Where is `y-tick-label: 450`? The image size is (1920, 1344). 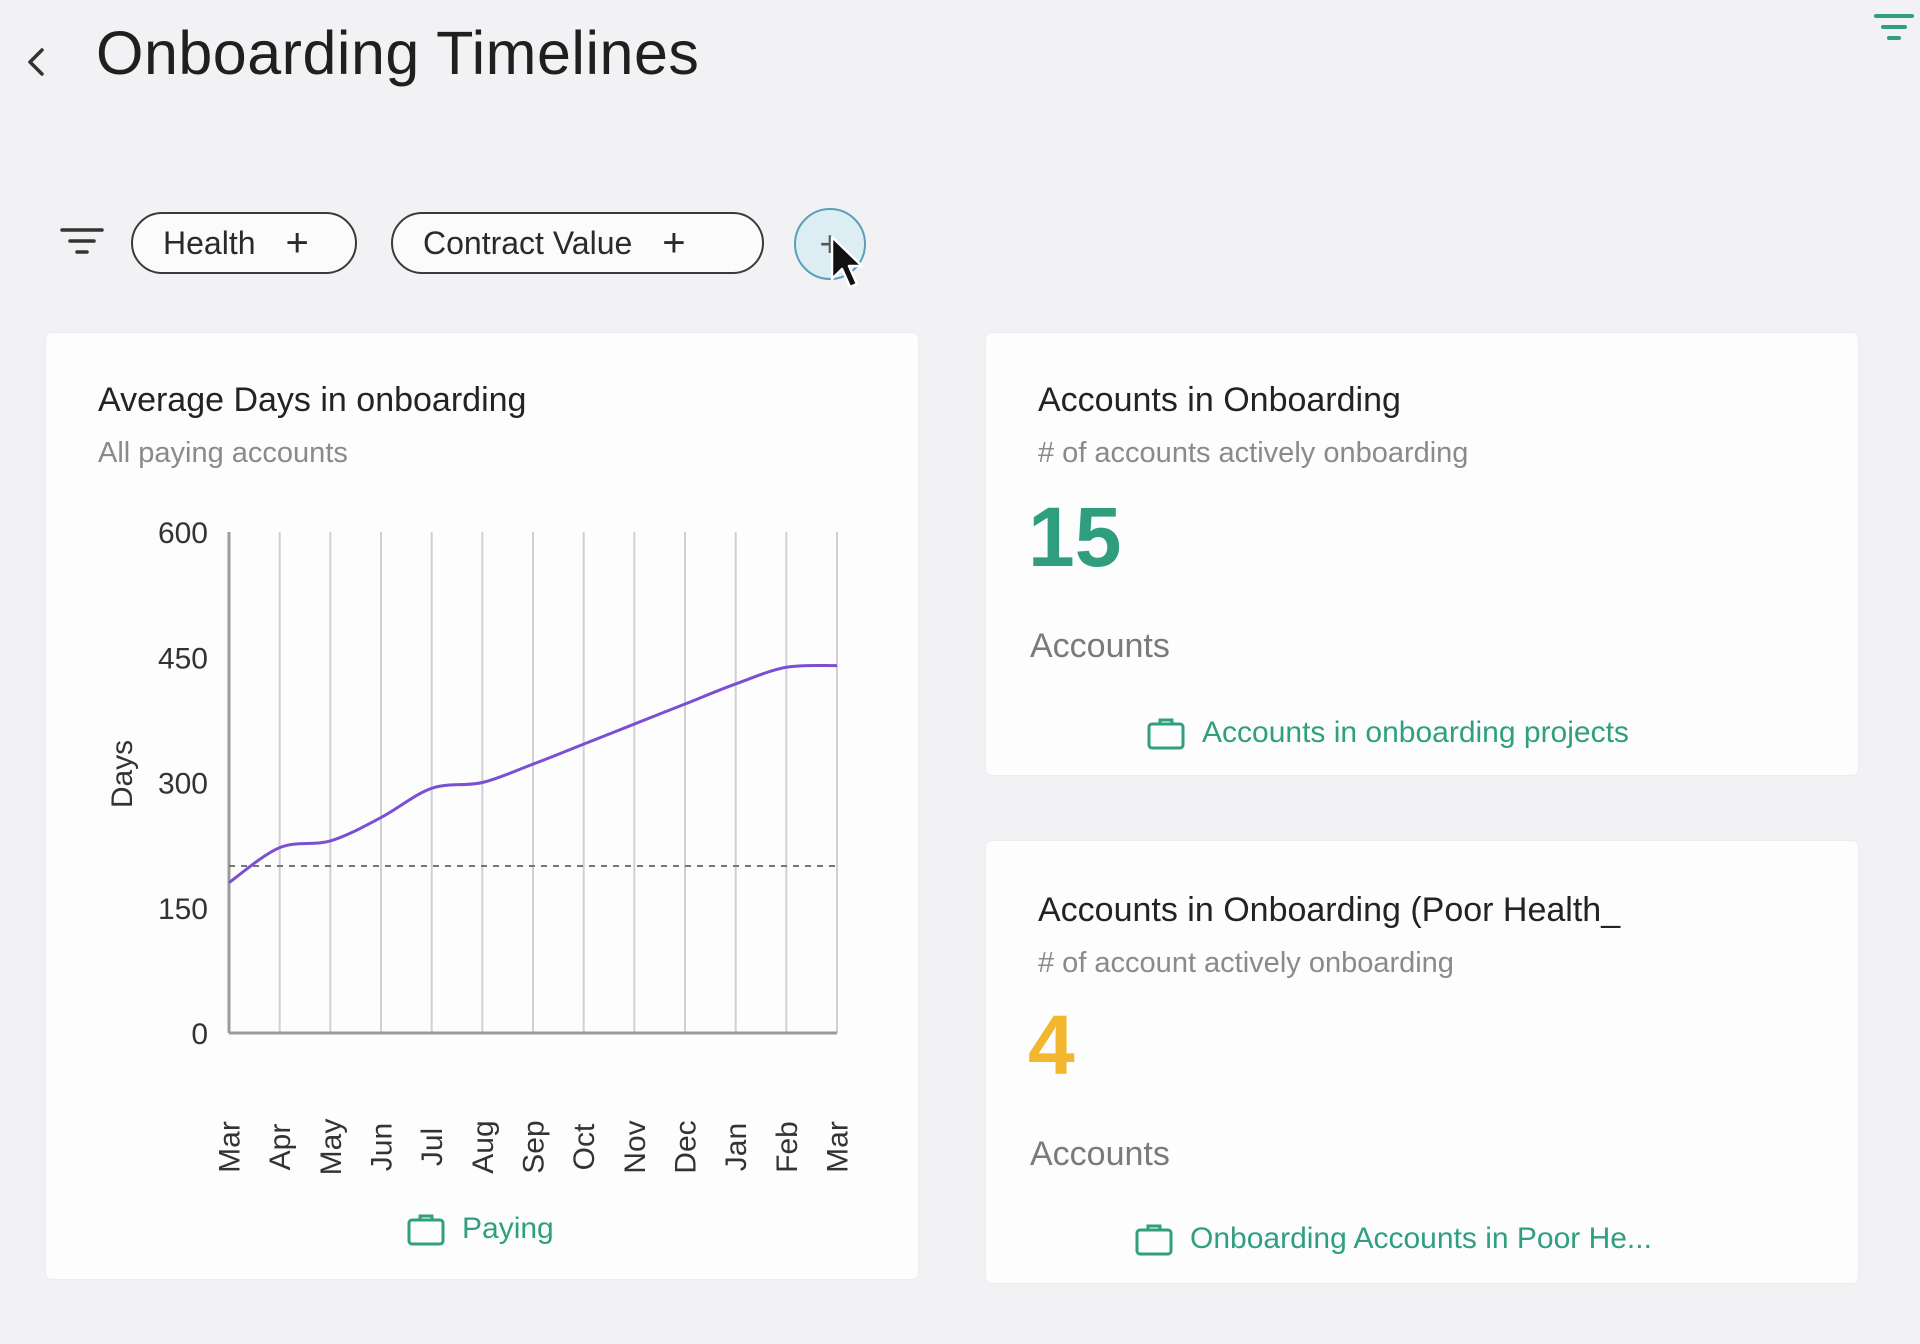 y-tick-label: 450 is located at coordinates (183, 658).